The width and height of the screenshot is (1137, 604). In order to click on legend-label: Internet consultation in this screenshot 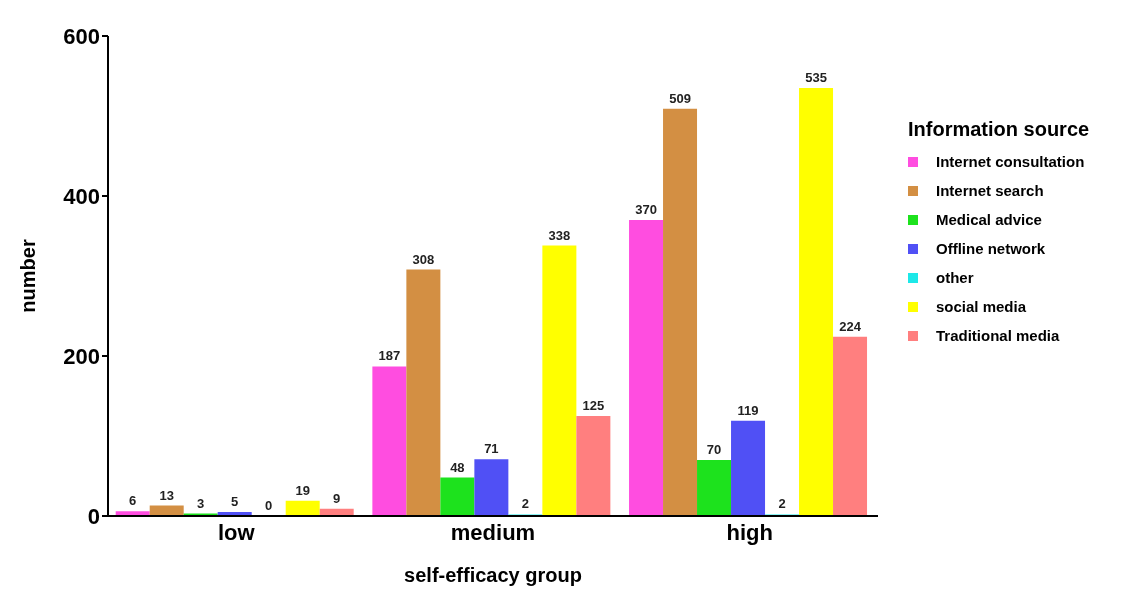, I will do `click(1010, 162)`.